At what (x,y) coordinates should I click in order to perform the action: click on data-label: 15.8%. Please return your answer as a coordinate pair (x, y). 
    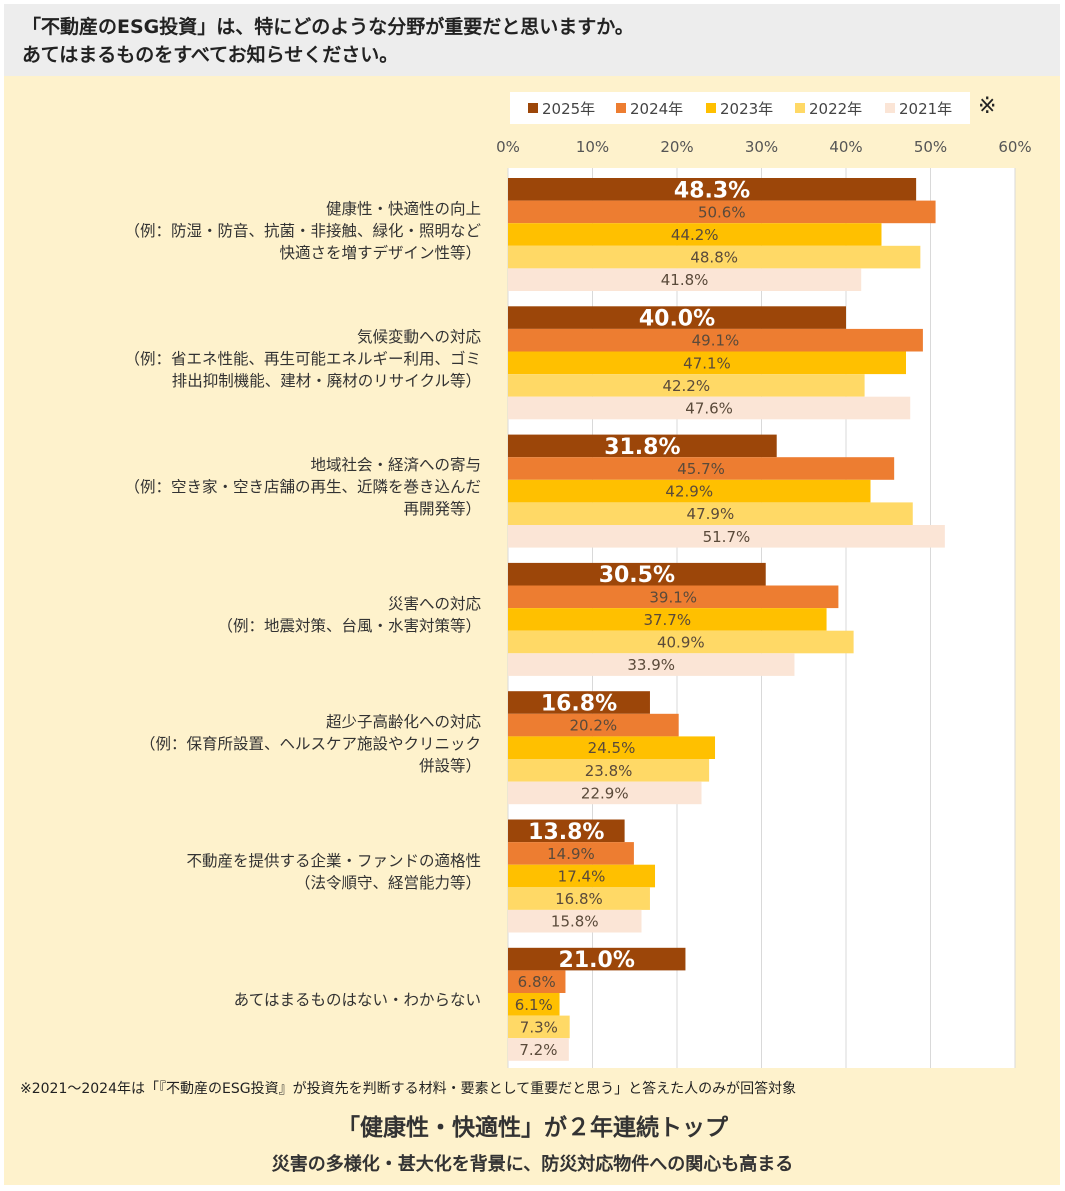
    Looking at the image, I should click on (575, 922).